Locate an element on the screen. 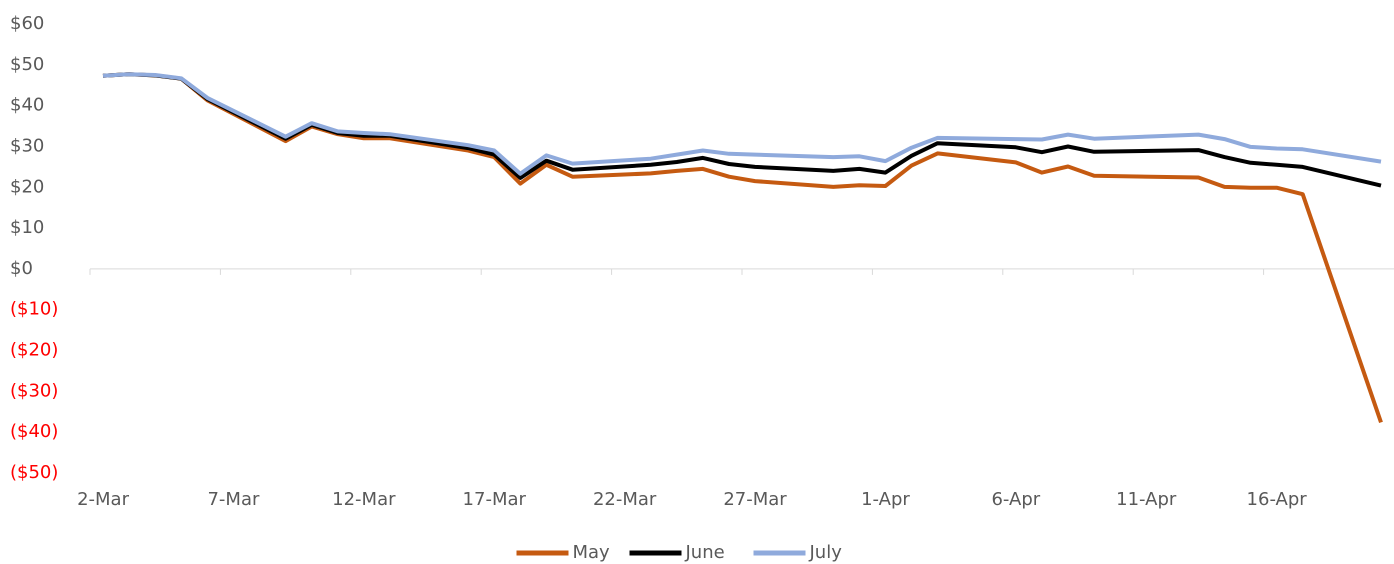 The height and width of the screenshot is (564, 1394). y-tick-label: $20 is located at coordinates (27, 186).